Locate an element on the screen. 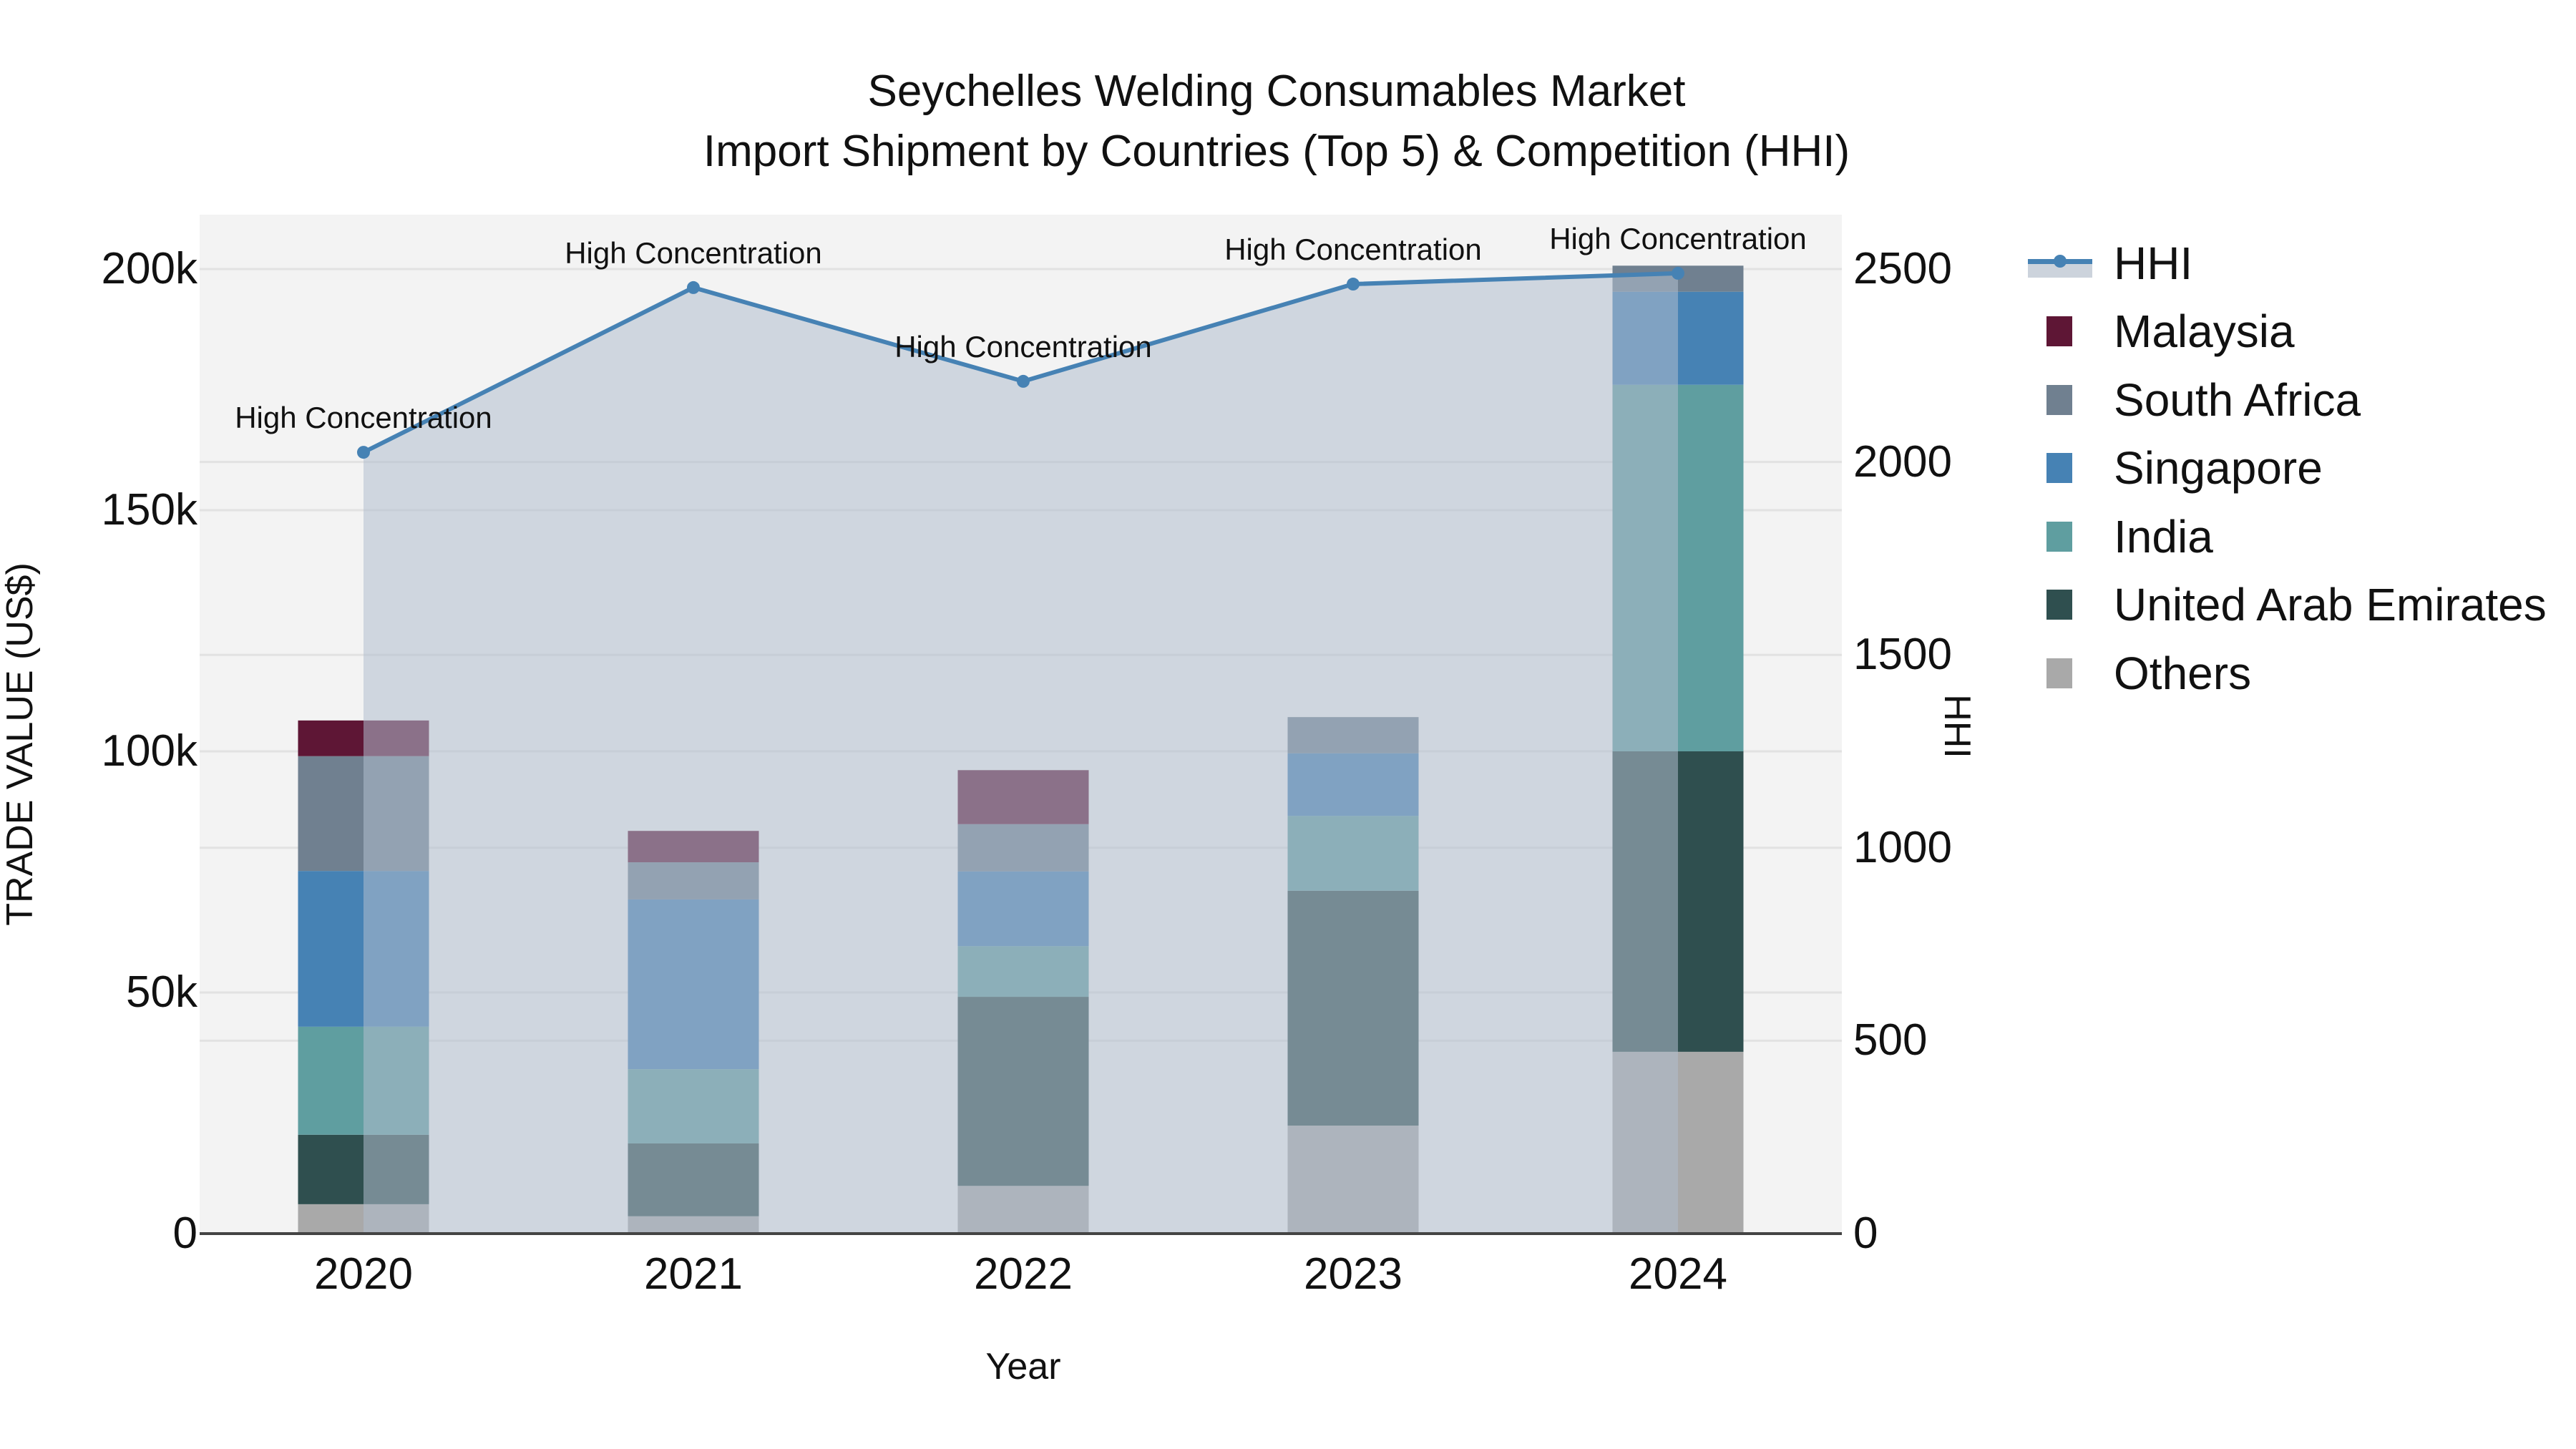 The image size is (2576, 1449). y-axis-label: TRADE VALUE (US$) is located at coordinates (20, 744).